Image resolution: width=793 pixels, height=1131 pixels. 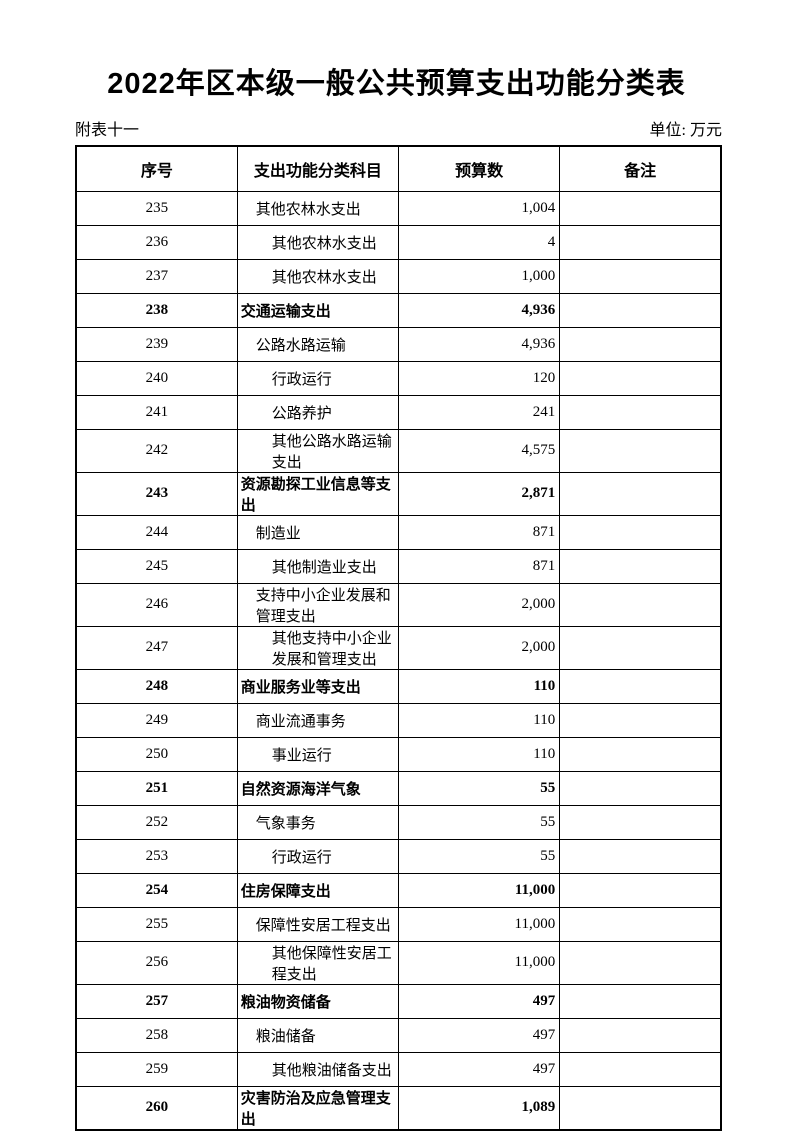 I want to click on row-number-cell: 245, so click(x=156, y=566).